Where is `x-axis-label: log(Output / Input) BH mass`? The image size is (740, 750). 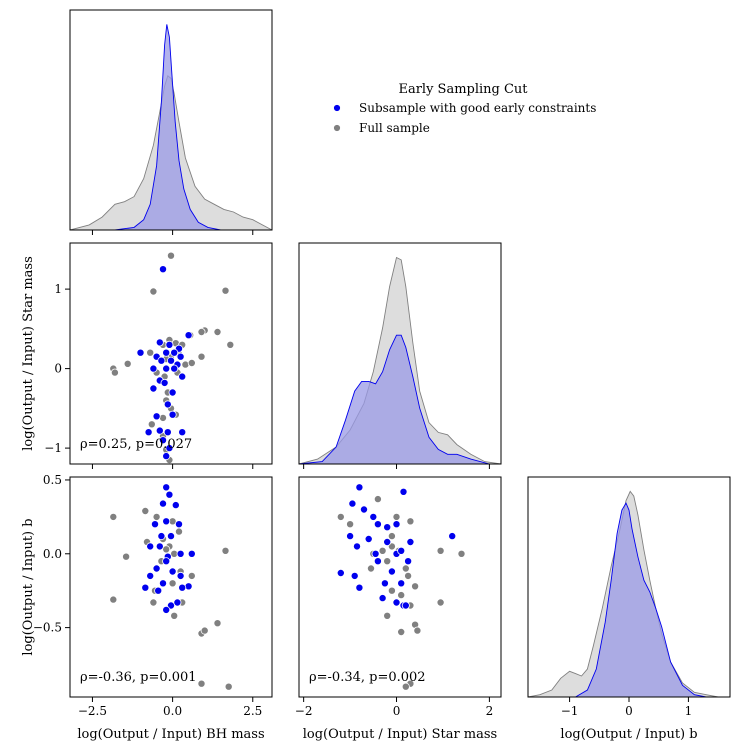
x-axis-label: log(Output / Input) BH mass is located at coordinates (170, 734).